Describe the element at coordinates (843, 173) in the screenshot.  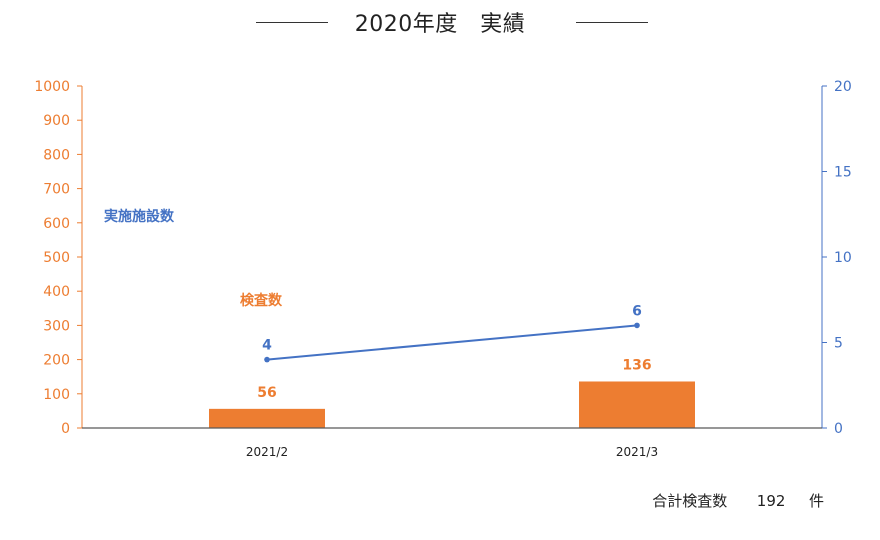
I see `right-axis-tick-label: 15` at that location.